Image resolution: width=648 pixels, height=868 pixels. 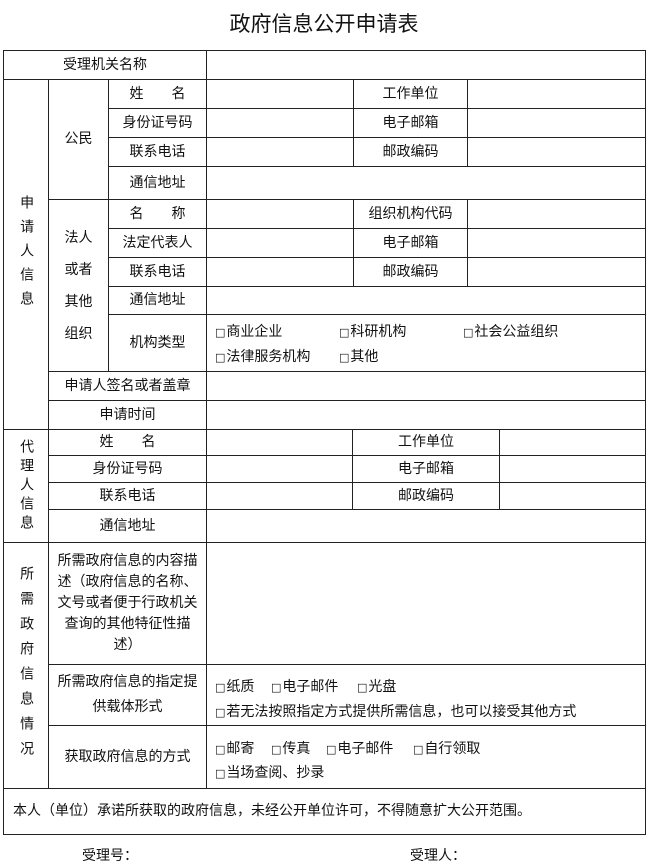 What do you see at coordinates (572, 442) in the screenshot?
I see `agent-work-unit-input` at bounding box center [572, 442].